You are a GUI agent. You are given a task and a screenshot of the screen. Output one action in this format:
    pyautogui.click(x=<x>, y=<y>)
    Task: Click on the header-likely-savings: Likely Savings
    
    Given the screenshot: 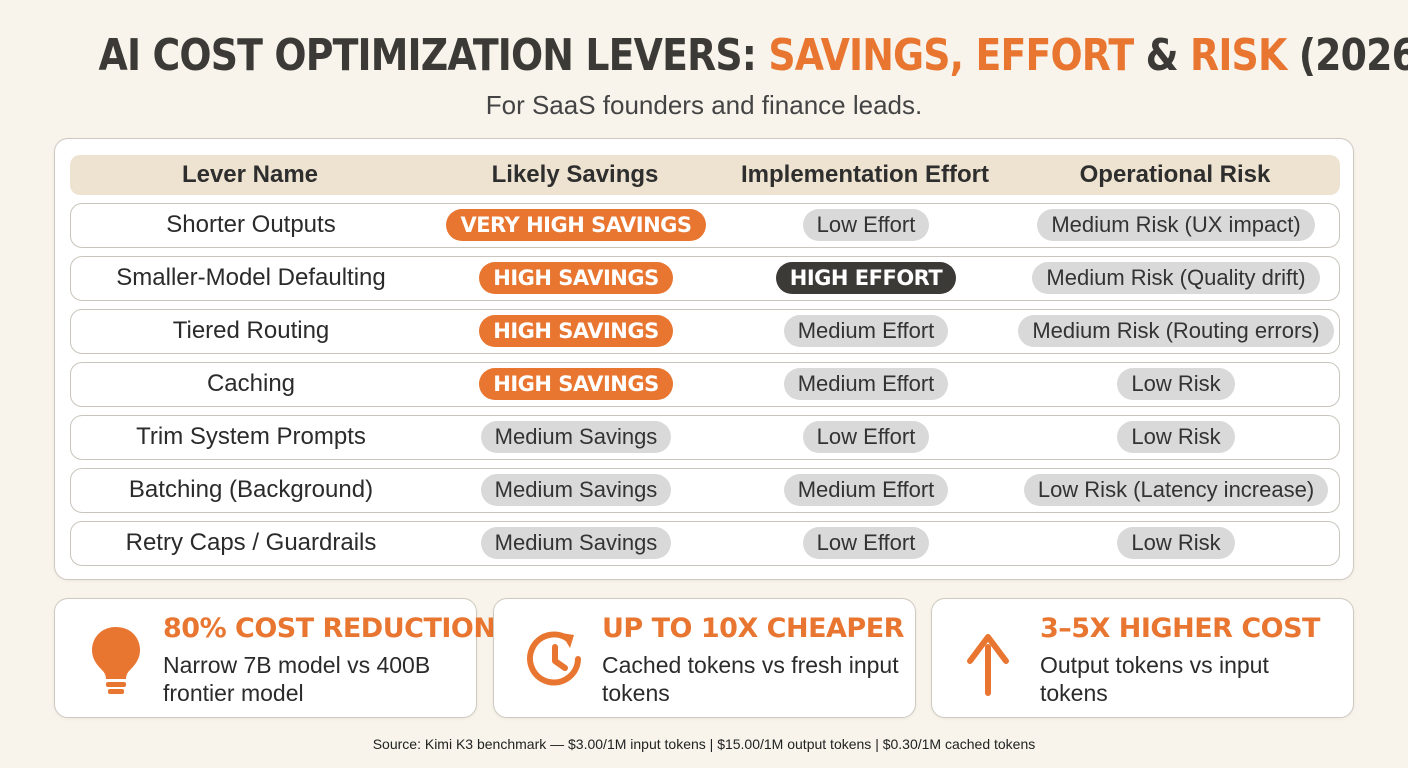 What is the action you would take?
    pyautogui.click(x=575, y=174)
    